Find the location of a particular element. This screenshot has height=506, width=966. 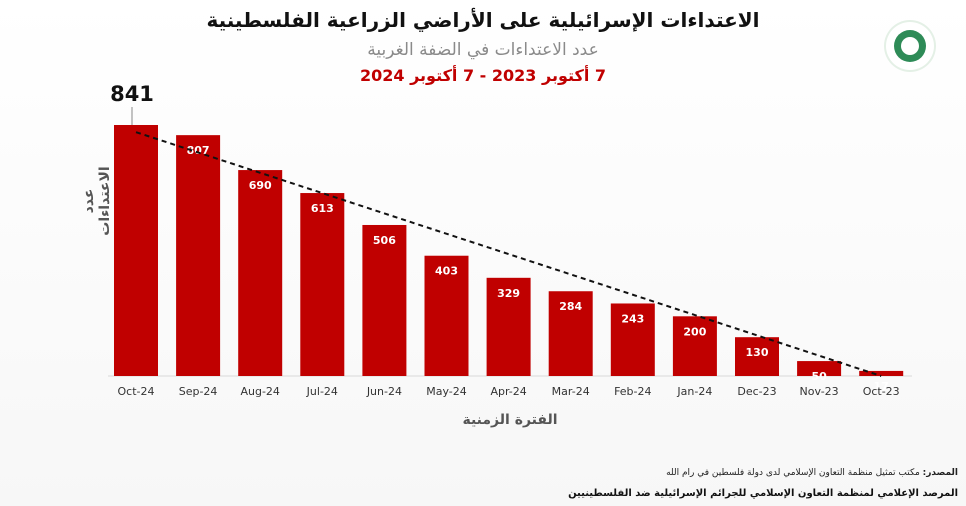

data-label: 50 is located at coordinates (819, 376).